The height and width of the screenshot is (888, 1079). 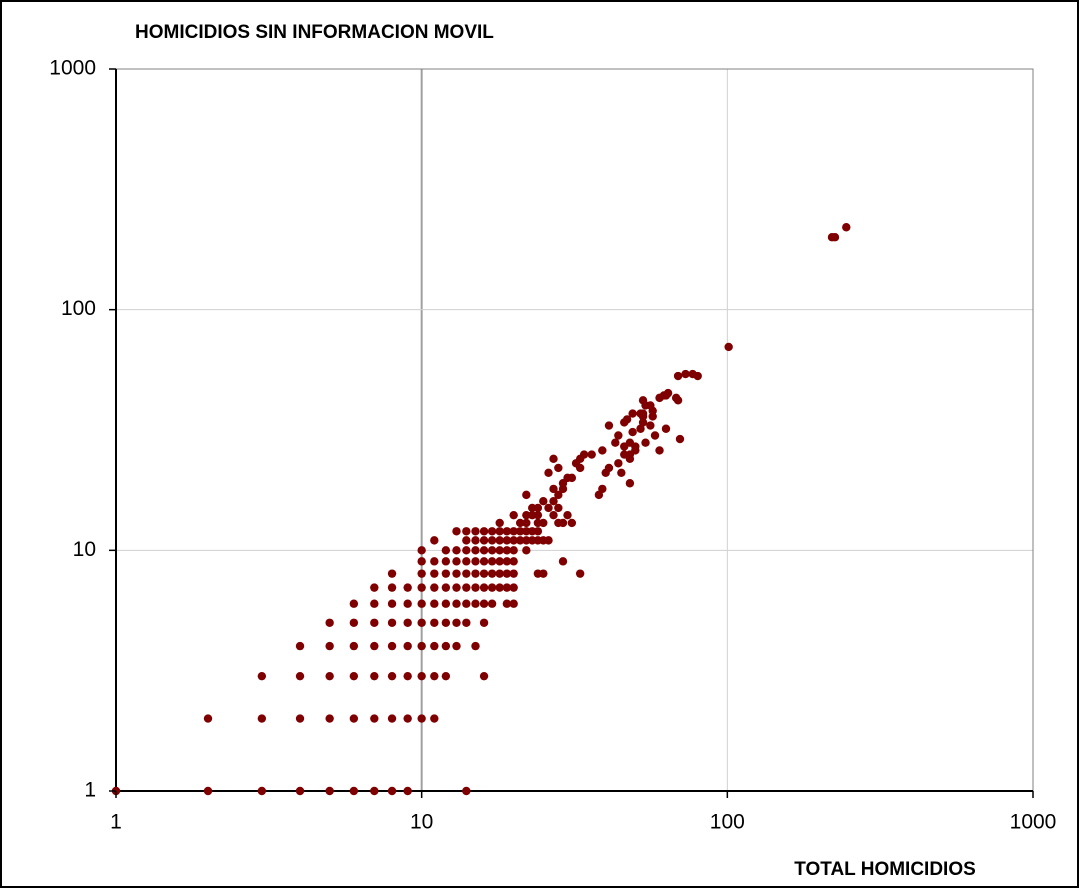 What do you see at coordinates (314, 32) in the screenshot?
I see `chart-title: HOMICIDIOS SIN INFORMACION MOVIL` at bounding box center [314, 32].